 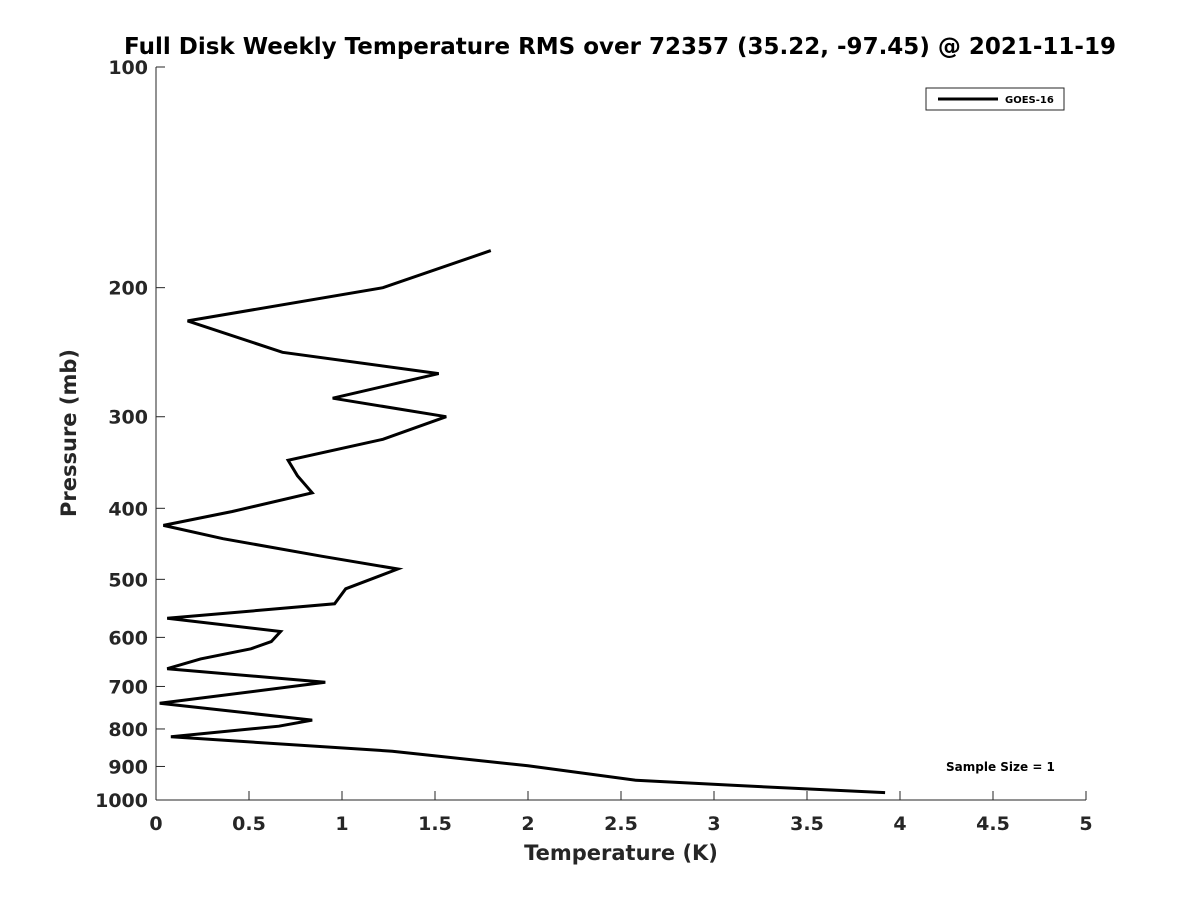 What do you see at coordinates (128, 730) in the screenshot?
I see `y-tick-label: 800` at bounding box center [128, 730].